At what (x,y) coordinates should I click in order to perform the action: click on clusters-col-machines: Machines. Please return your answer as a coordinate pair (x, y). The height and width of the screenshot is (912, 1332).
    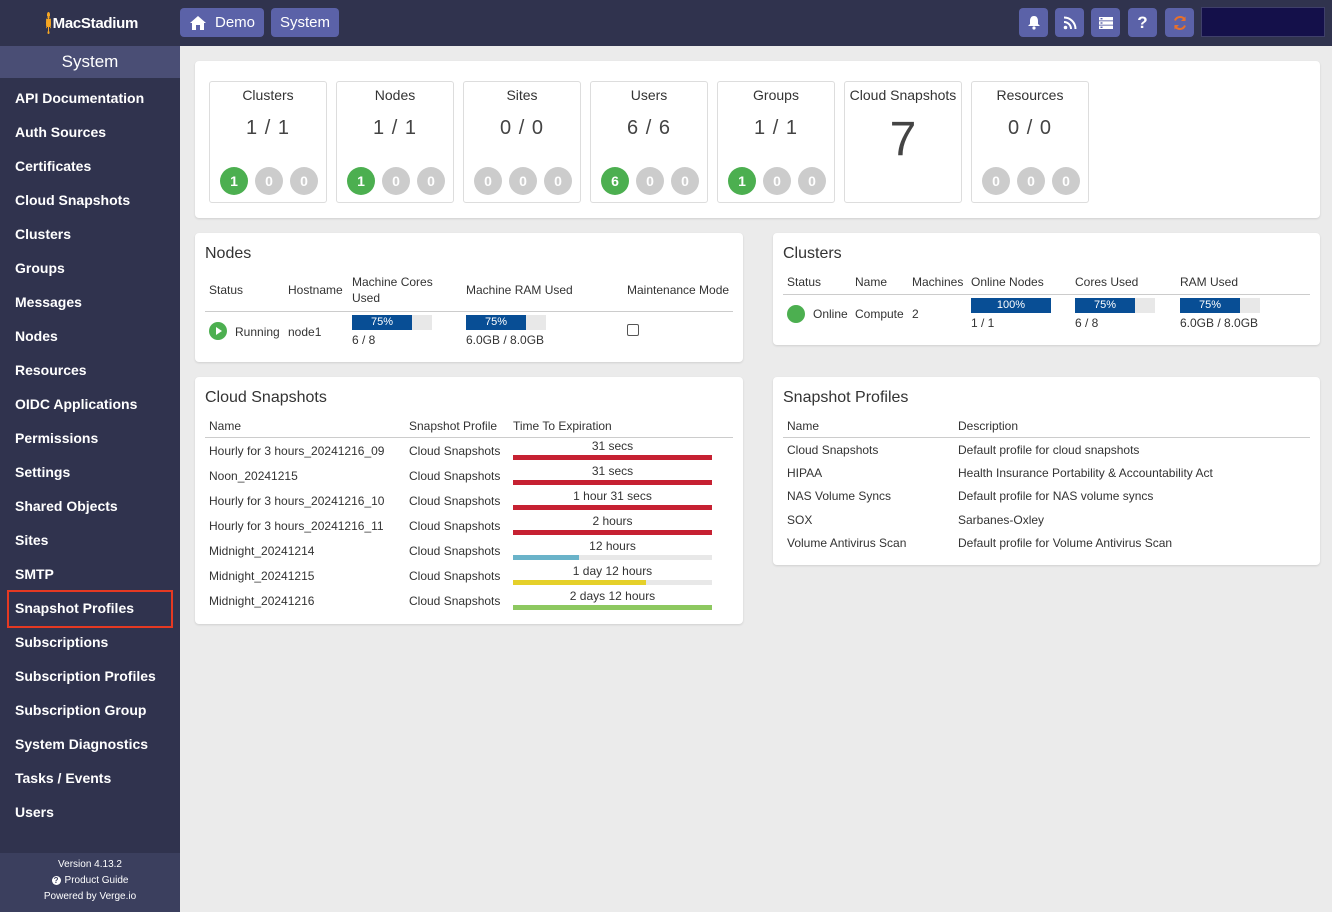
    Looking at the image, I should click on (938, 282).